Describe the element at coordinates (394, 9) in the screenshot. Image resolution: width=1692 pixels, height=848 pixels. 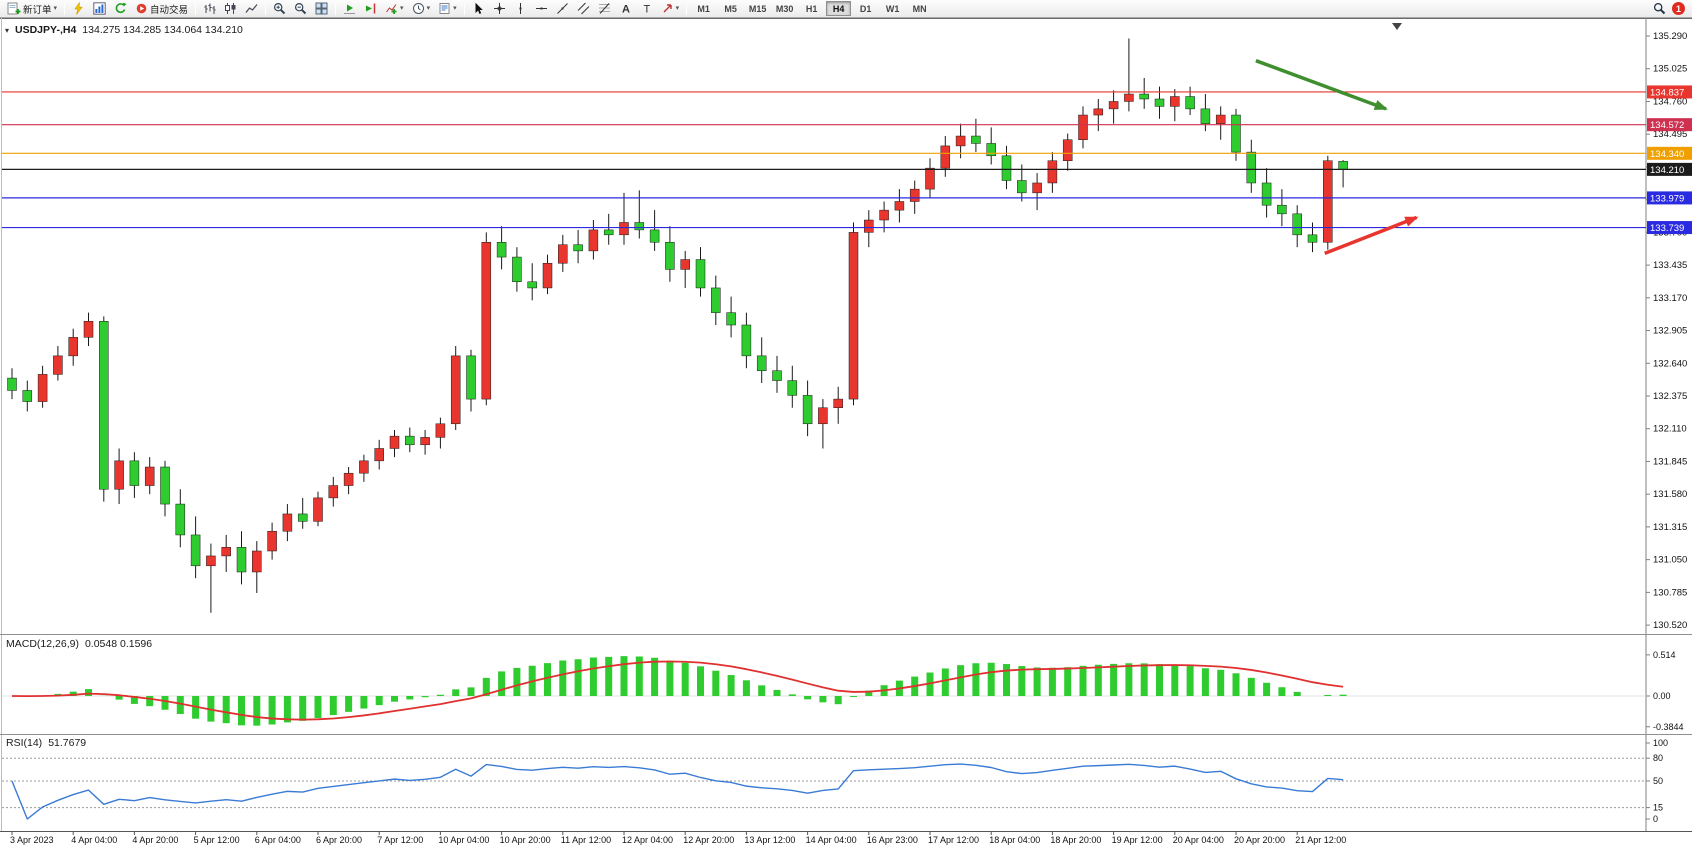
I see `indicators-button: ▾` at that location.